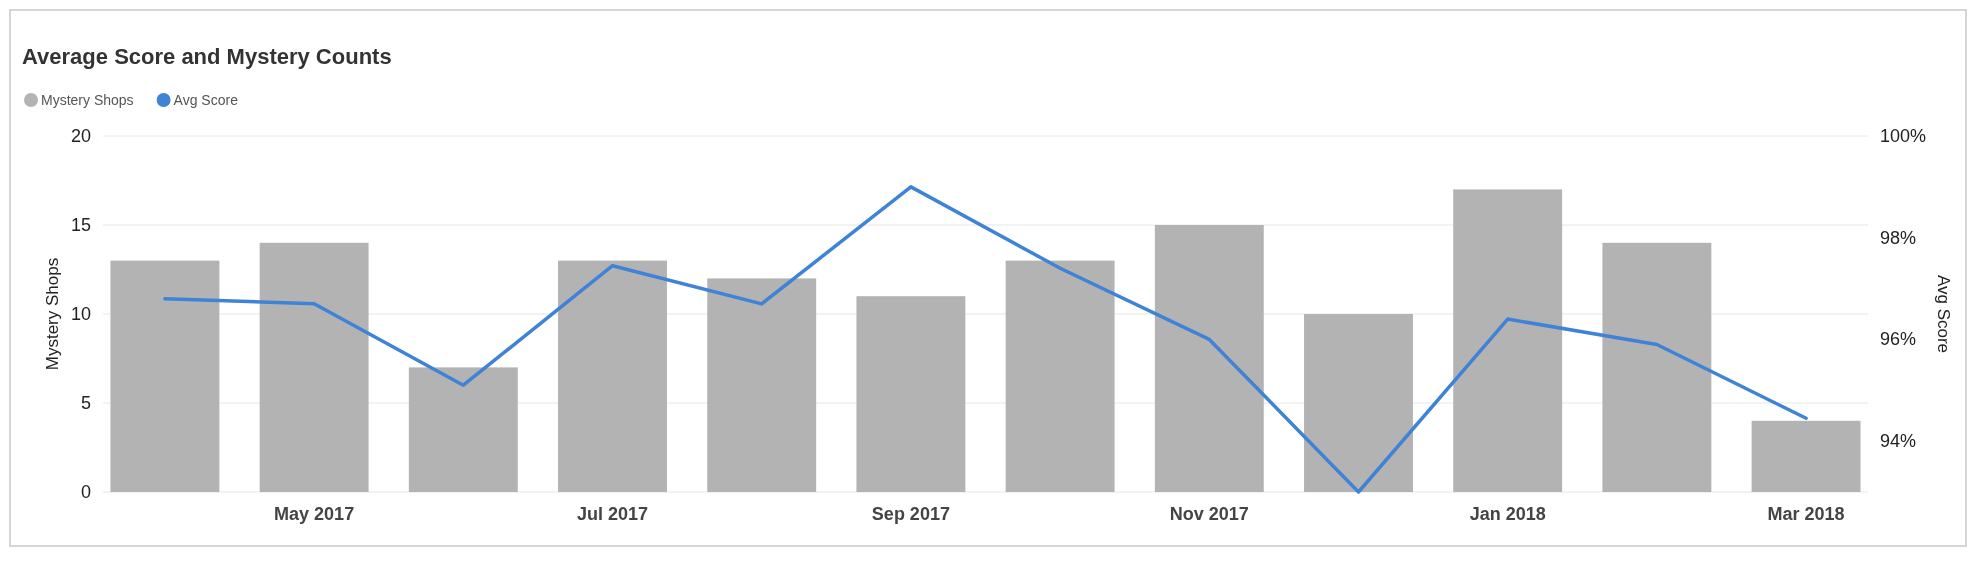 The width and height of the screenshot is (1980, 562). What do you see at coordinates (1898, 441) in the screenshot?
I see `y2-tick-label: 94%` at bounding box center [1898, 441].